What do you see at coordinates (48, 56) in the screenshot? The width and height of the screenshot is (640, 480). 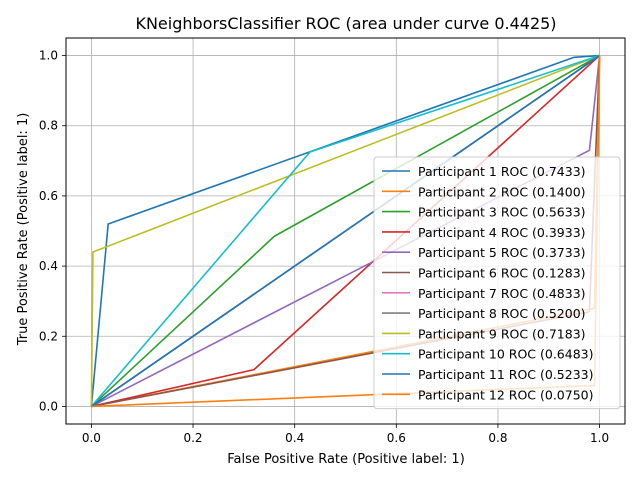 I see `y-tick-label: 1.0` at bounding box center [48, 56].